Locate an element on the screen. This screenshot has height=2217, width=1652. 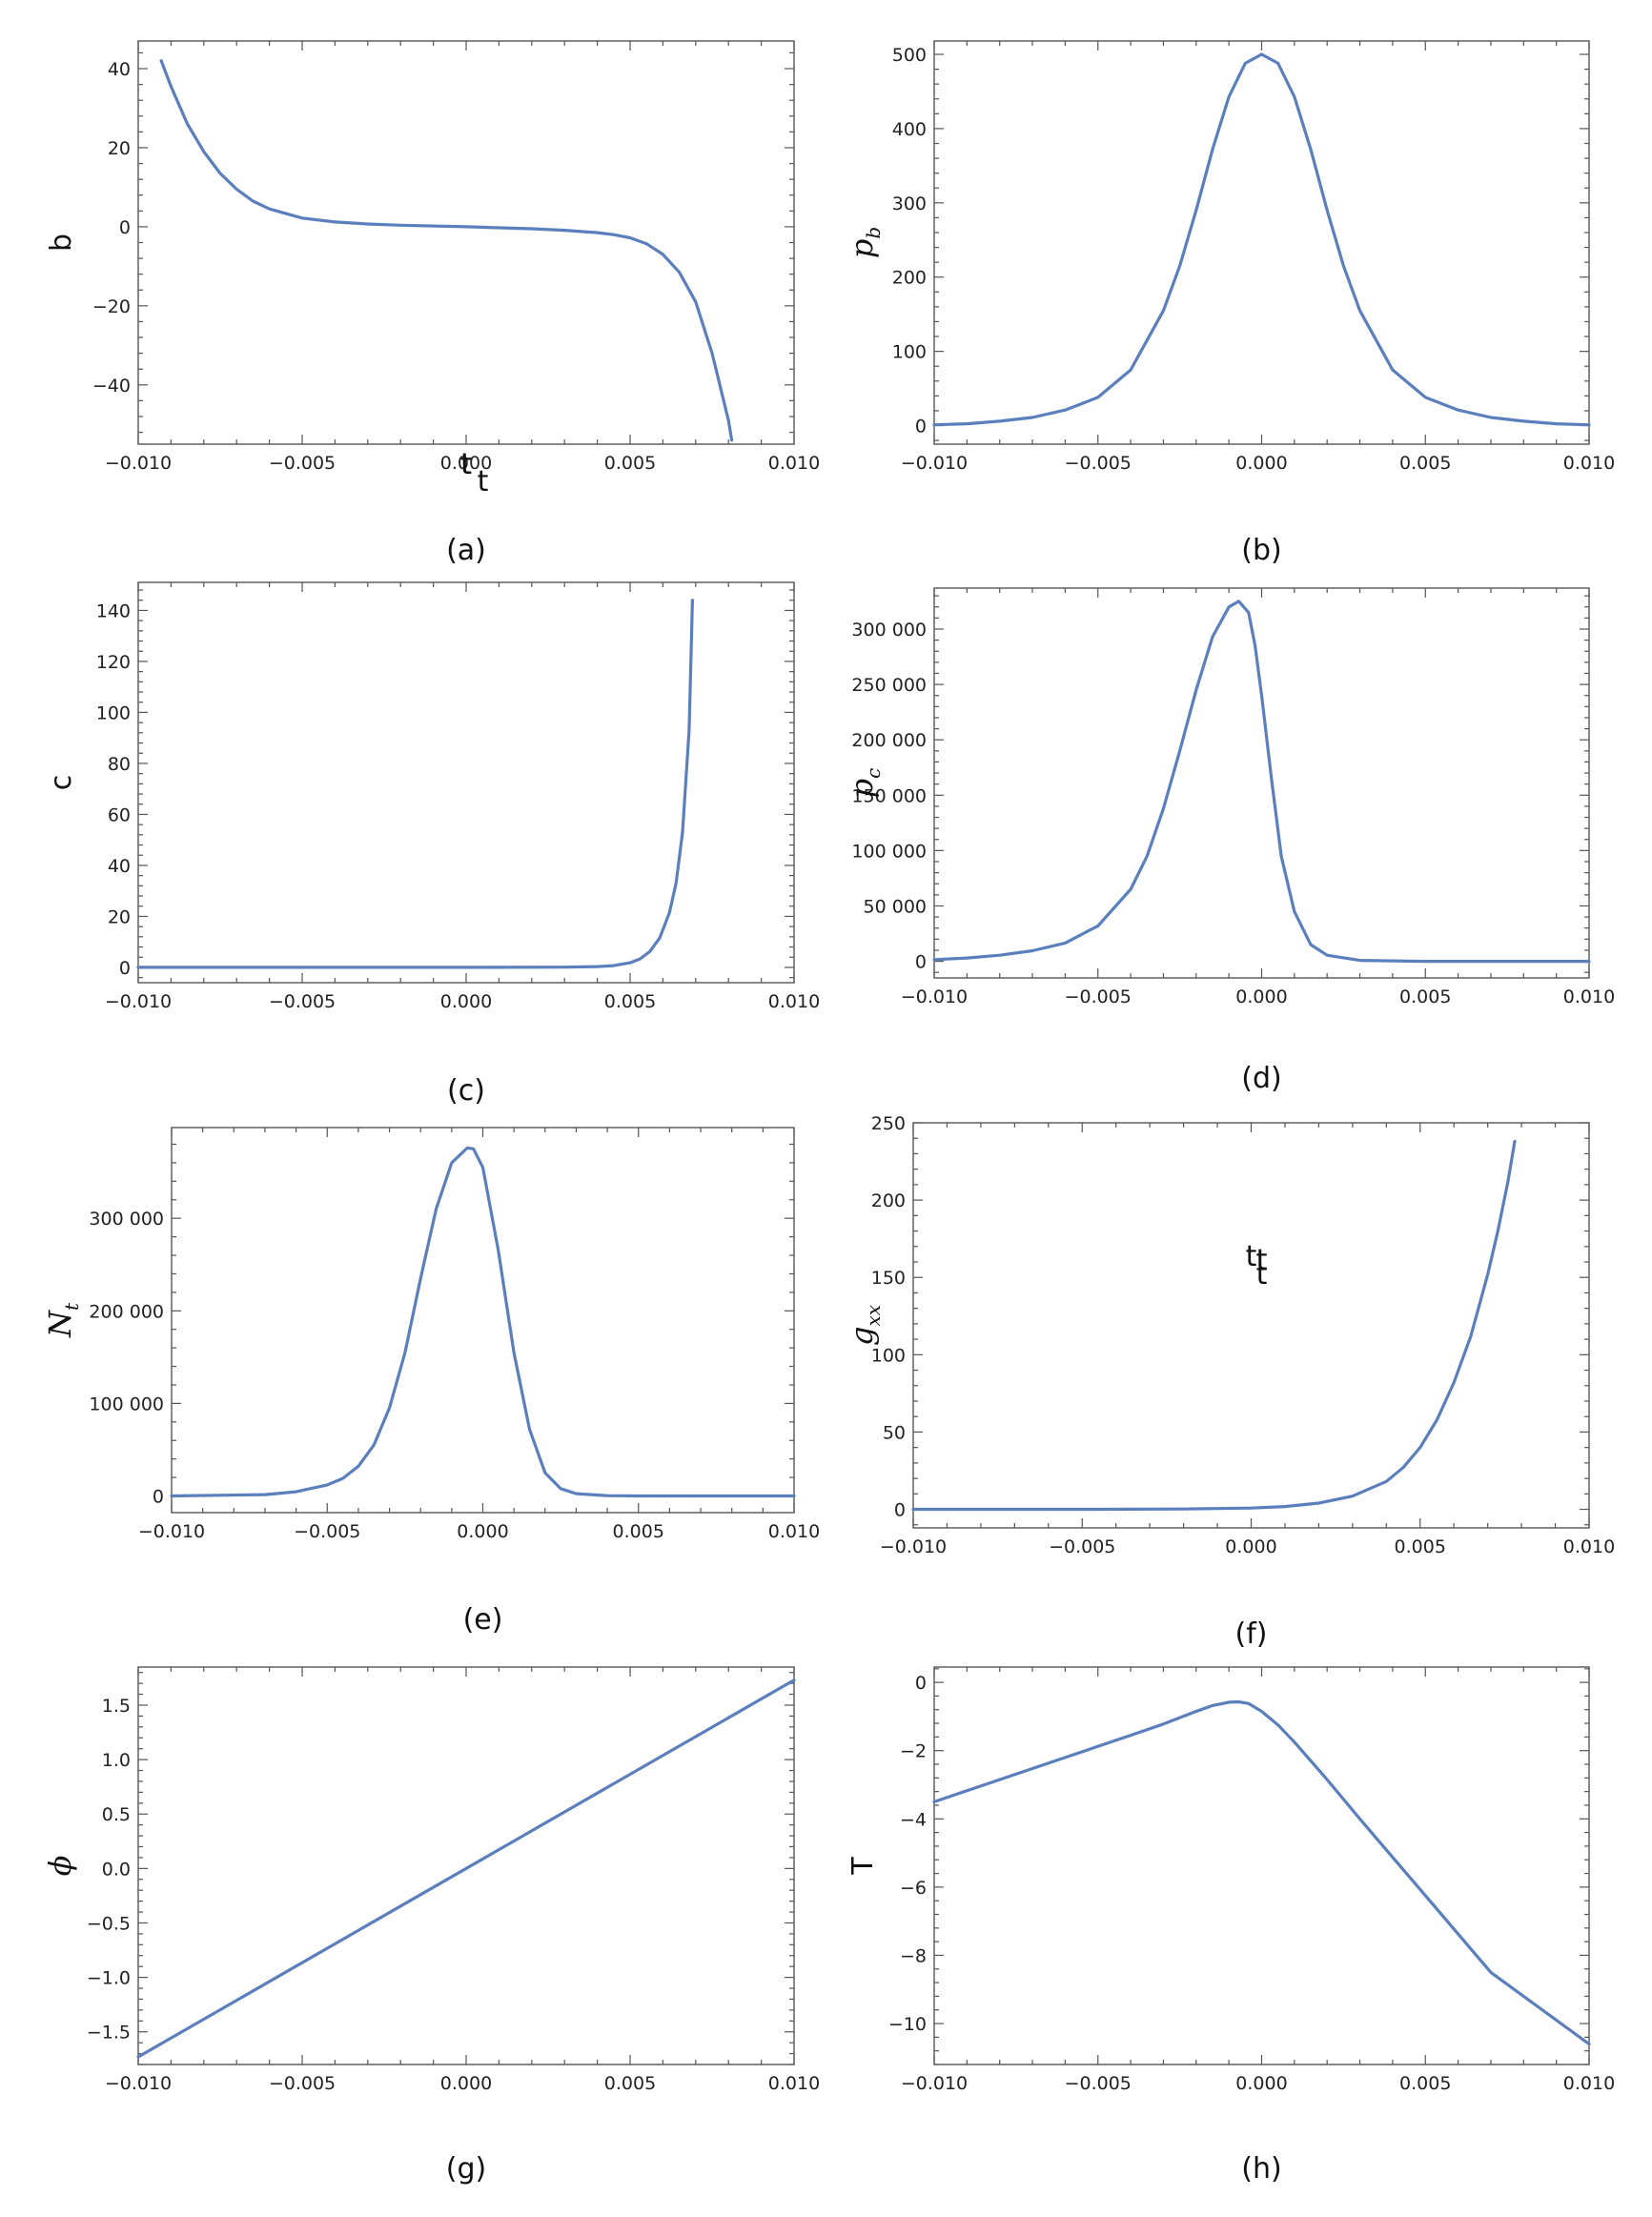
y-tick-label: 60 is located at coordinates (119, 814).